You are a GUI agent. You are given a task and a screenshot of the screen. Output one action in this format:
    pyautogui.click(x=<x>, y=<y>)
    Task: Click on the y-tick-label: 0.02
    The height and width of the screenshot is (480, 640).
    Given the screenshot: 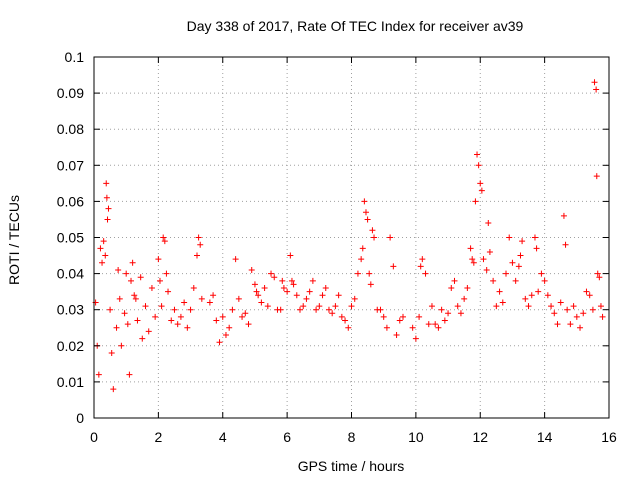 What is the action you would take?
    pyautogui.click(x=70, y=346)
    